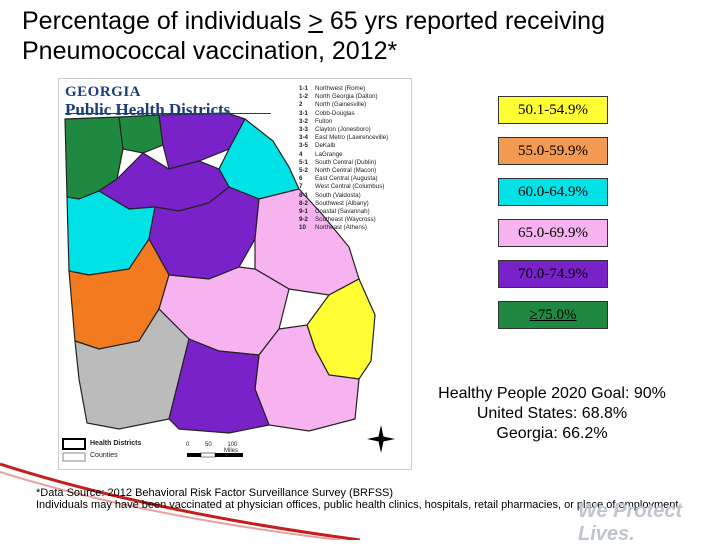  Describe the element at coordinates (340, 88) in the screenshot. I see `district-key-name: Northwest (Rome)` at that location.